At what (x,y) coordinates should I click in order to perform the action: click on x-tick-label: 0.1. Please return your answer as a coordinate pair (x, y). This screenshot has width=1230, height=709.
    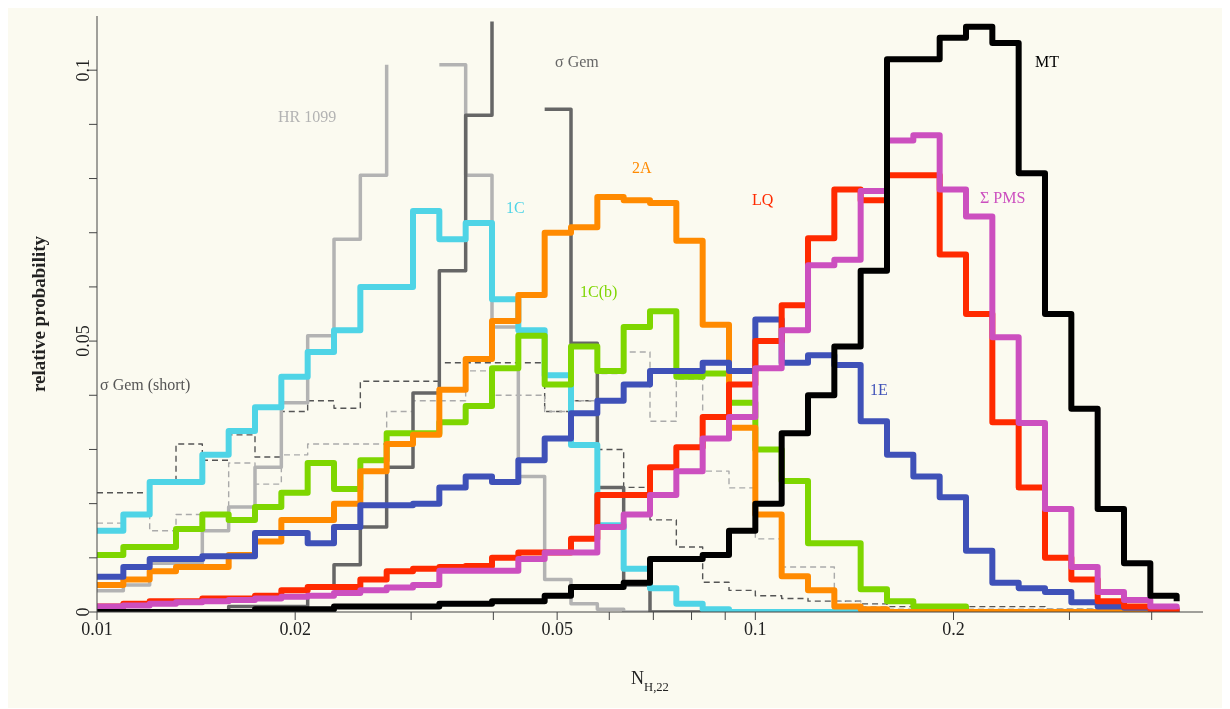
    Looking at the image, I should click on (755, 628).